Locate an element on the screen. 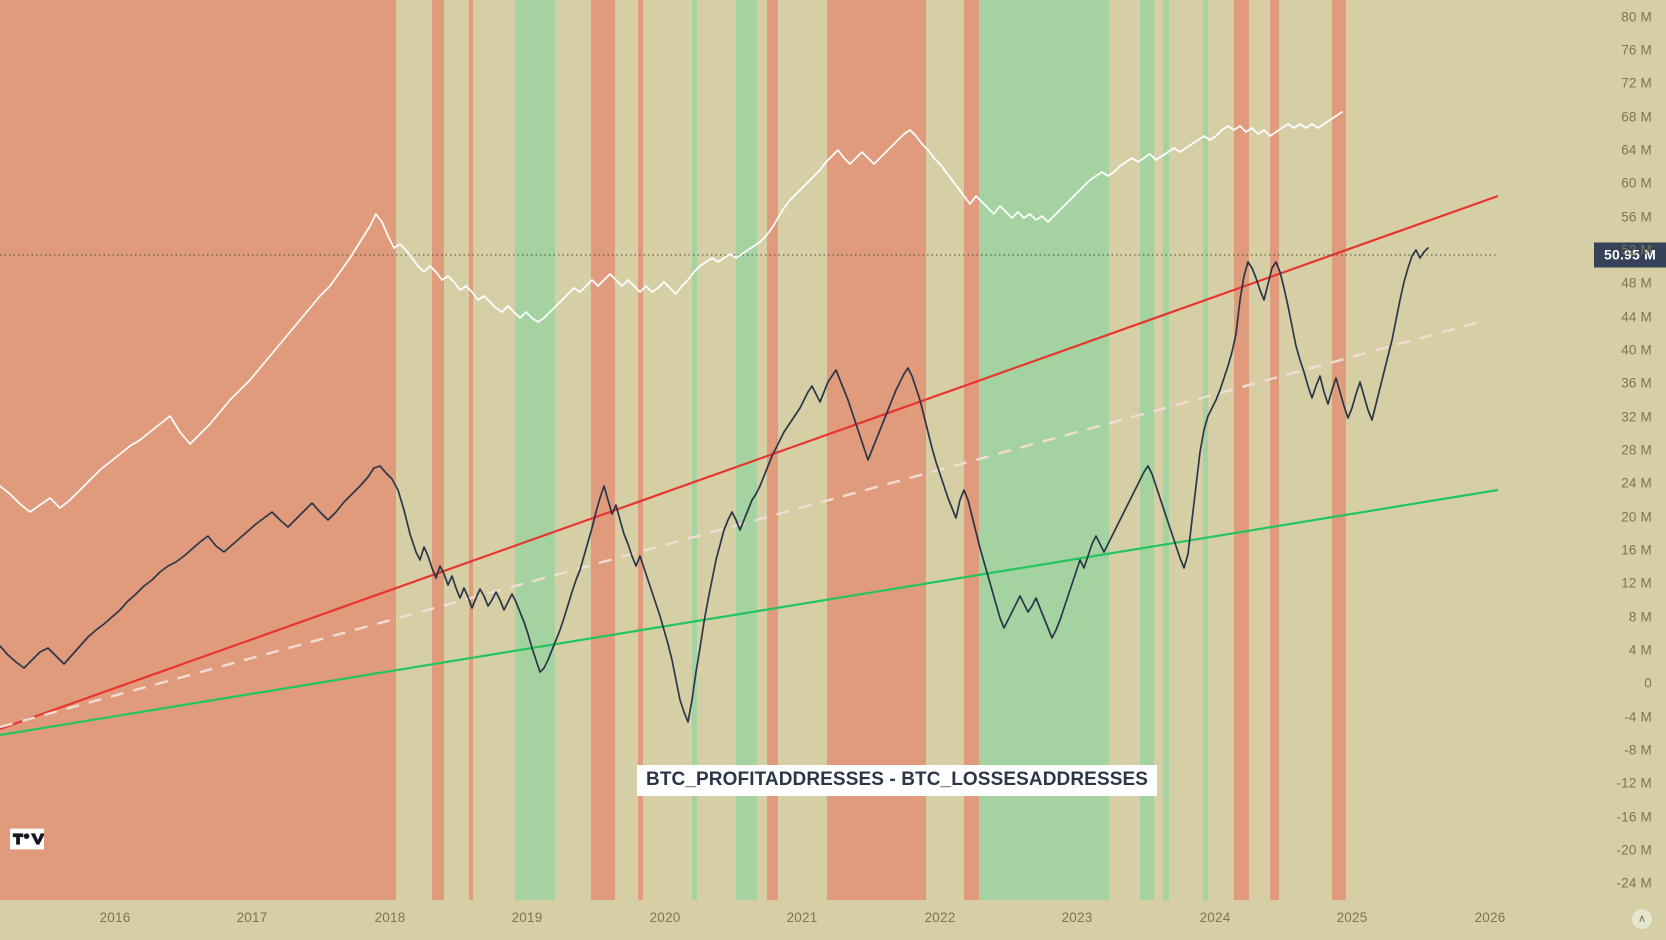 The width and height of the screenshot is (1666, 940). time-axis-tick: 2017 is located at coordinates (252, 917).